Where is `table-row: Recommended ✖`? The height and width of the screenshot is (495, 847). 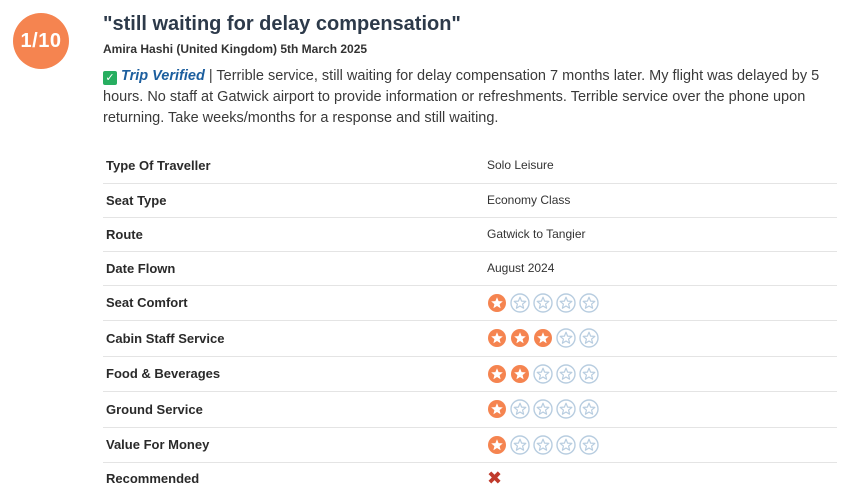 table-row: Recommended ✖ is located at coordinates (470, 478).